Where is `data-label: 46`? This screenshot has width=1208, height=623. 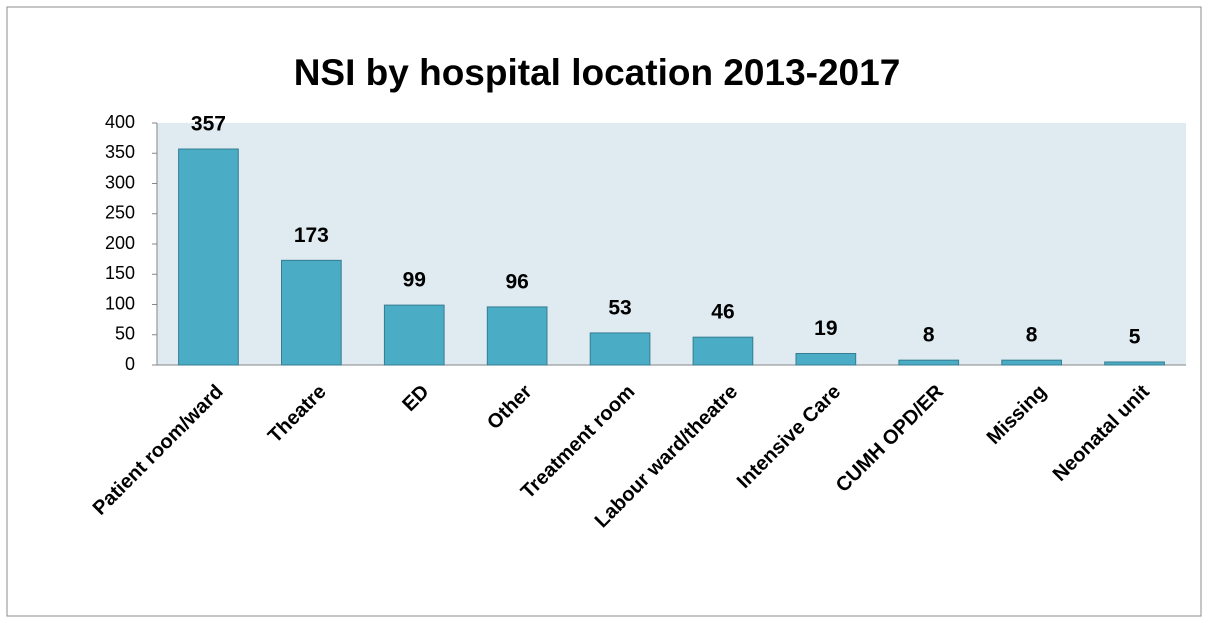 data-label: 46 is located at coordinates (722, 312).